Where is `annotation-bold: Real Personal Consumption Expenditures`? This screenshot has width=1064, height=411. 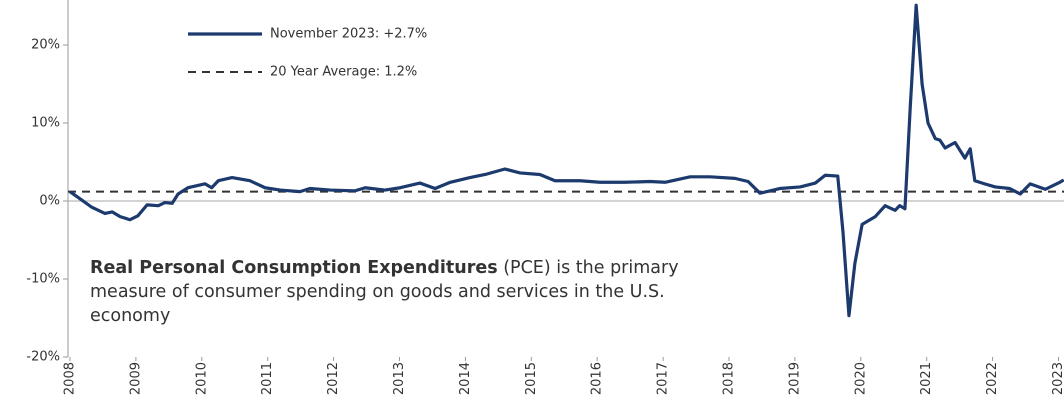
annotation-bold: Real Personal Consumption Expenditures is located at coordinates (294, 268).